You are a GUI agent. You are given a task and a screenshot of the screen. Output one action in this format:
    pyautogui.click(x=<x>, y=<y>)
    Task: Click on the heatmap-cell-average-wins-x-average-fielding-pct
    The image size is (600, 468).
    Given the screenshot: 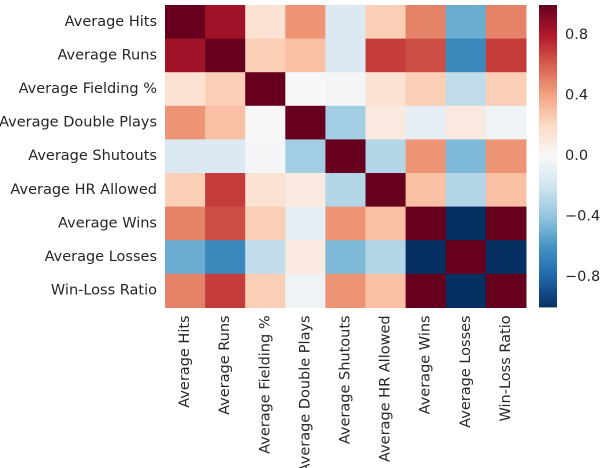 What is the action you would take?
    pyautogui.click(x=265, y=223)
    